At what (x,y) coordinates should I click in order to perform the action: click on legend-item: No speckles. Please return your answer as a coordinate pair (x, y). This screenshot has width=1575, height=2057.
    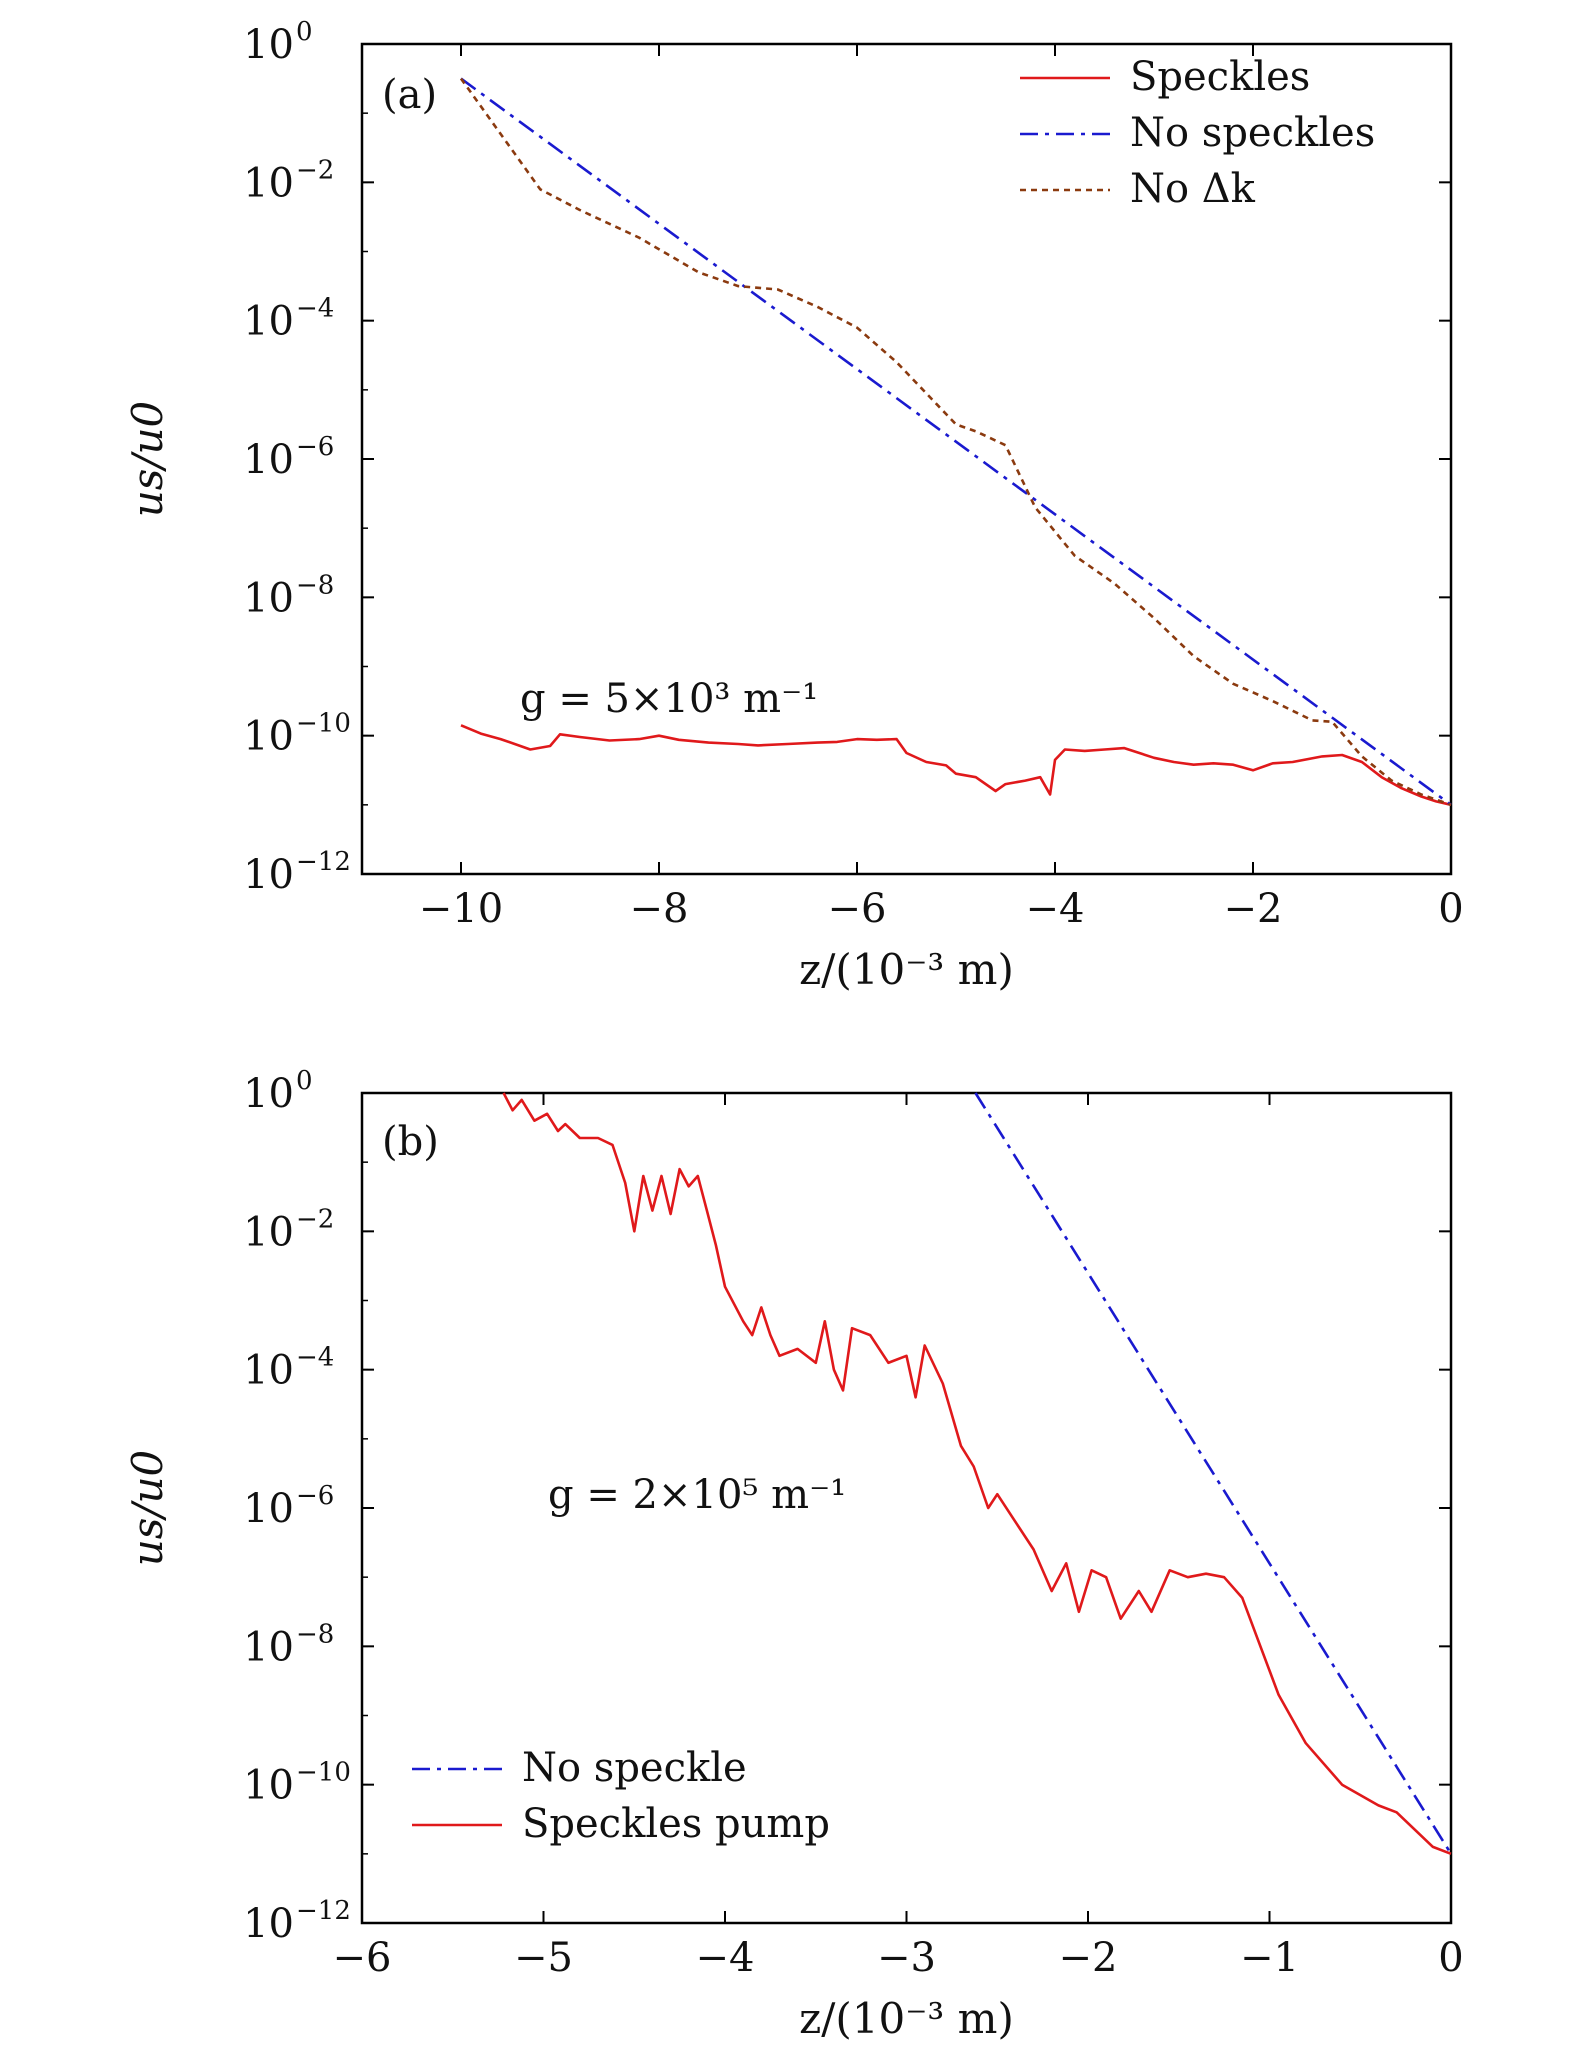
    Looking at the image, I should click on (1197, 133).